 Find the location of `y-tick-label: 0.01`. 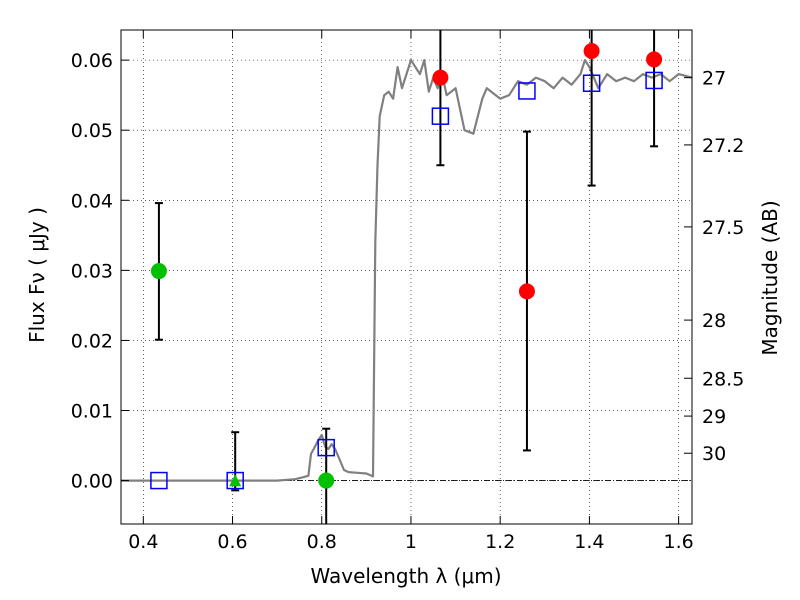

y-tick-label: 0.01 is located at coordinates (92, 411).